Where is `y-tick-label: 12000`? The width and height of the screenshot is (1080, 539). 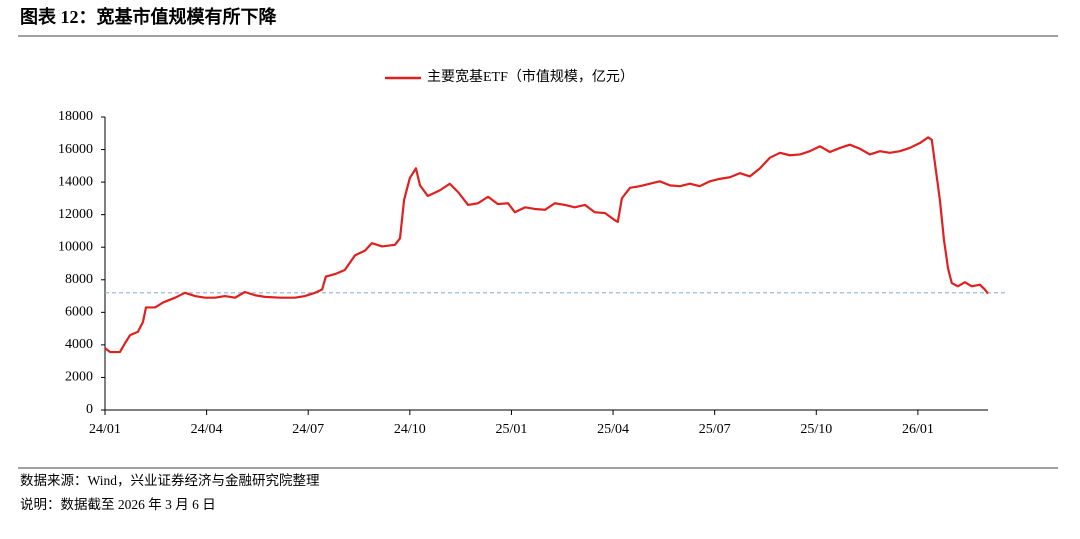
y-tick-label: 12000 is located at coordinates (75, 214).